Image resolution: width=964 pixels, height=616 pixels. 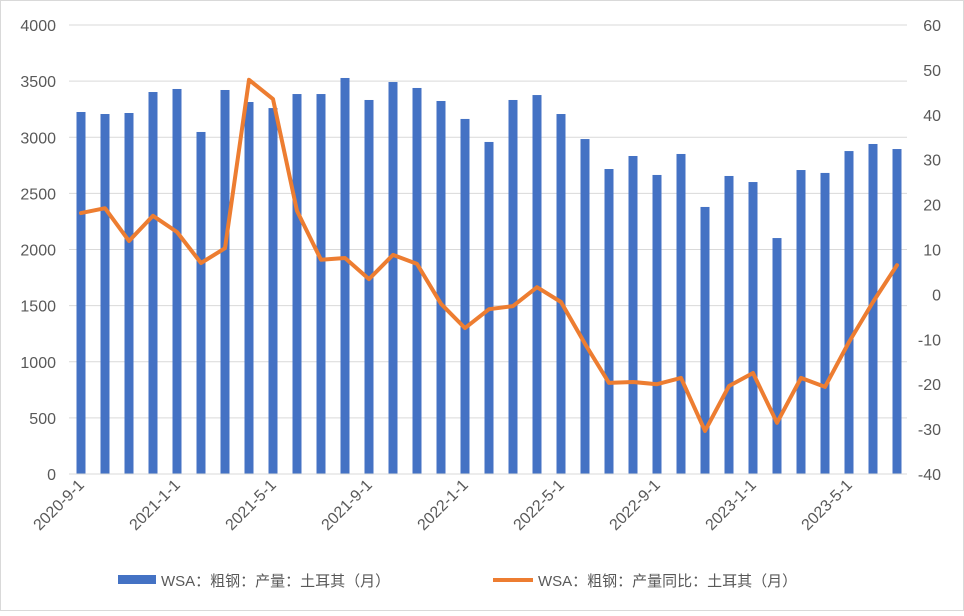 What do you see at coordinates (932, 161) in the screenshot?
I see `right-y-tick-label: 30` at bounding box center [932, 161].